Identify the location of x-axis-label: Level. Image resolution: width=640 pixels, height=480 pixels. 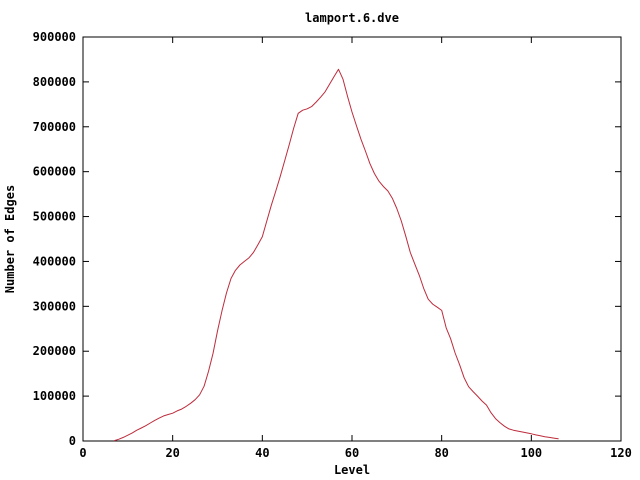
(352, 470).